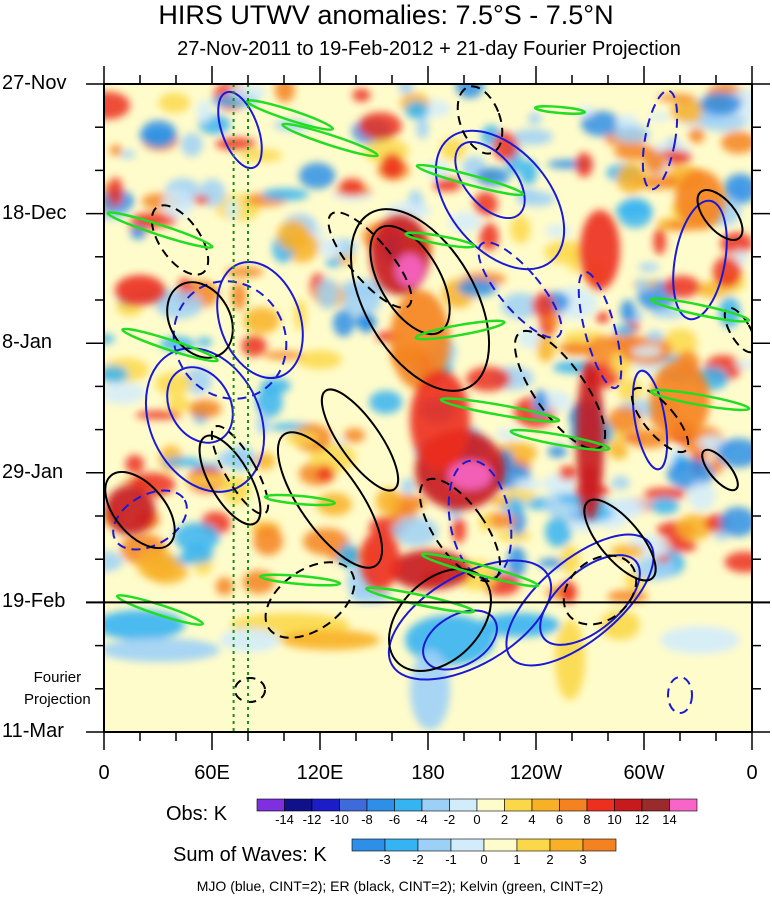 Image resolution: width=772 pixels, height=899 pixels. Describe the element at coordinates (386, 15) in the screenshot. I see `chart-title: HIRS UTWV anomalies: 7.5°S - 7.5°N` at that location.